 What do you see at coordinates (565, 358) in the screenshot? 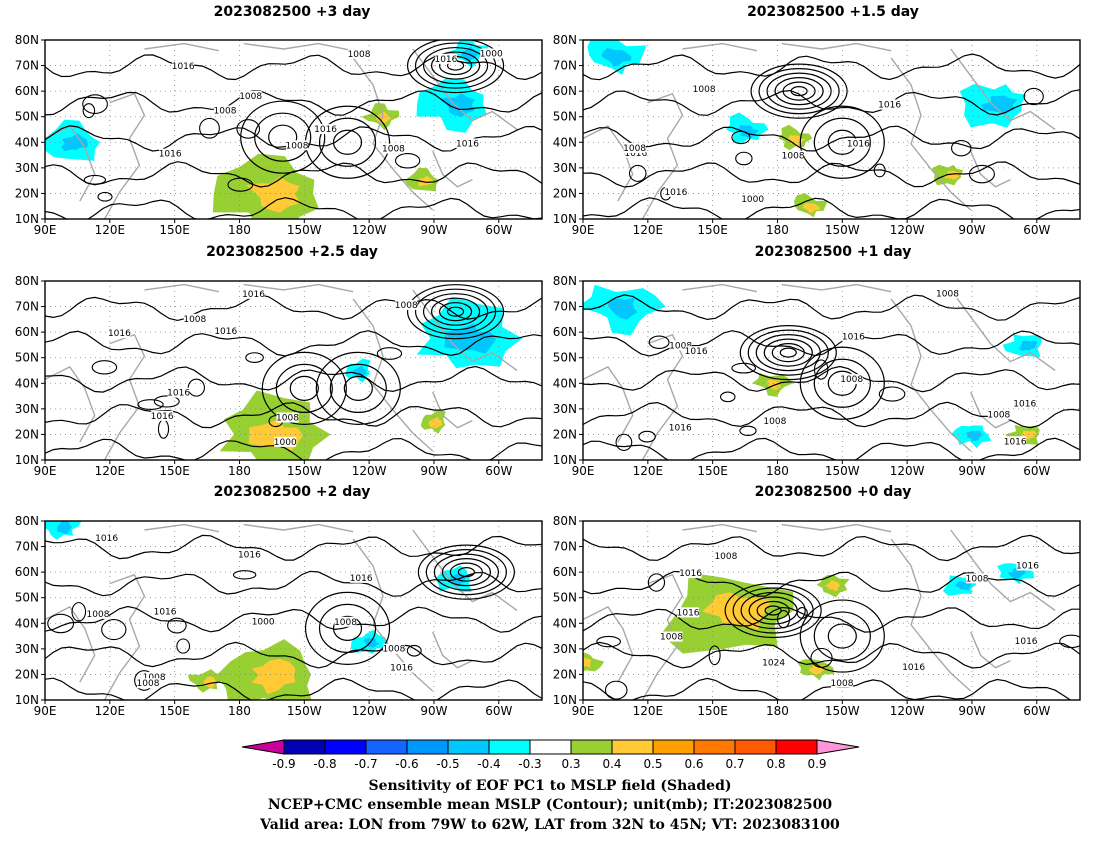
I see `lat-tick-label: 50N` at bounding box center [565, 358].